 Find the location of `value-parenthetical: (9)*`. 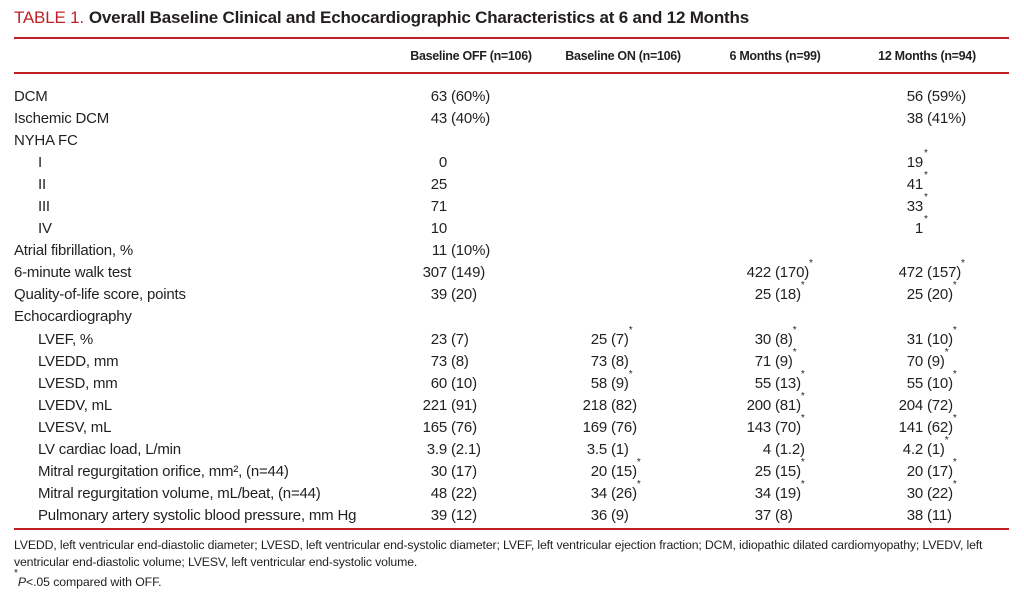

value-parenthetical: (9)* is located at coordinates (938, 358).